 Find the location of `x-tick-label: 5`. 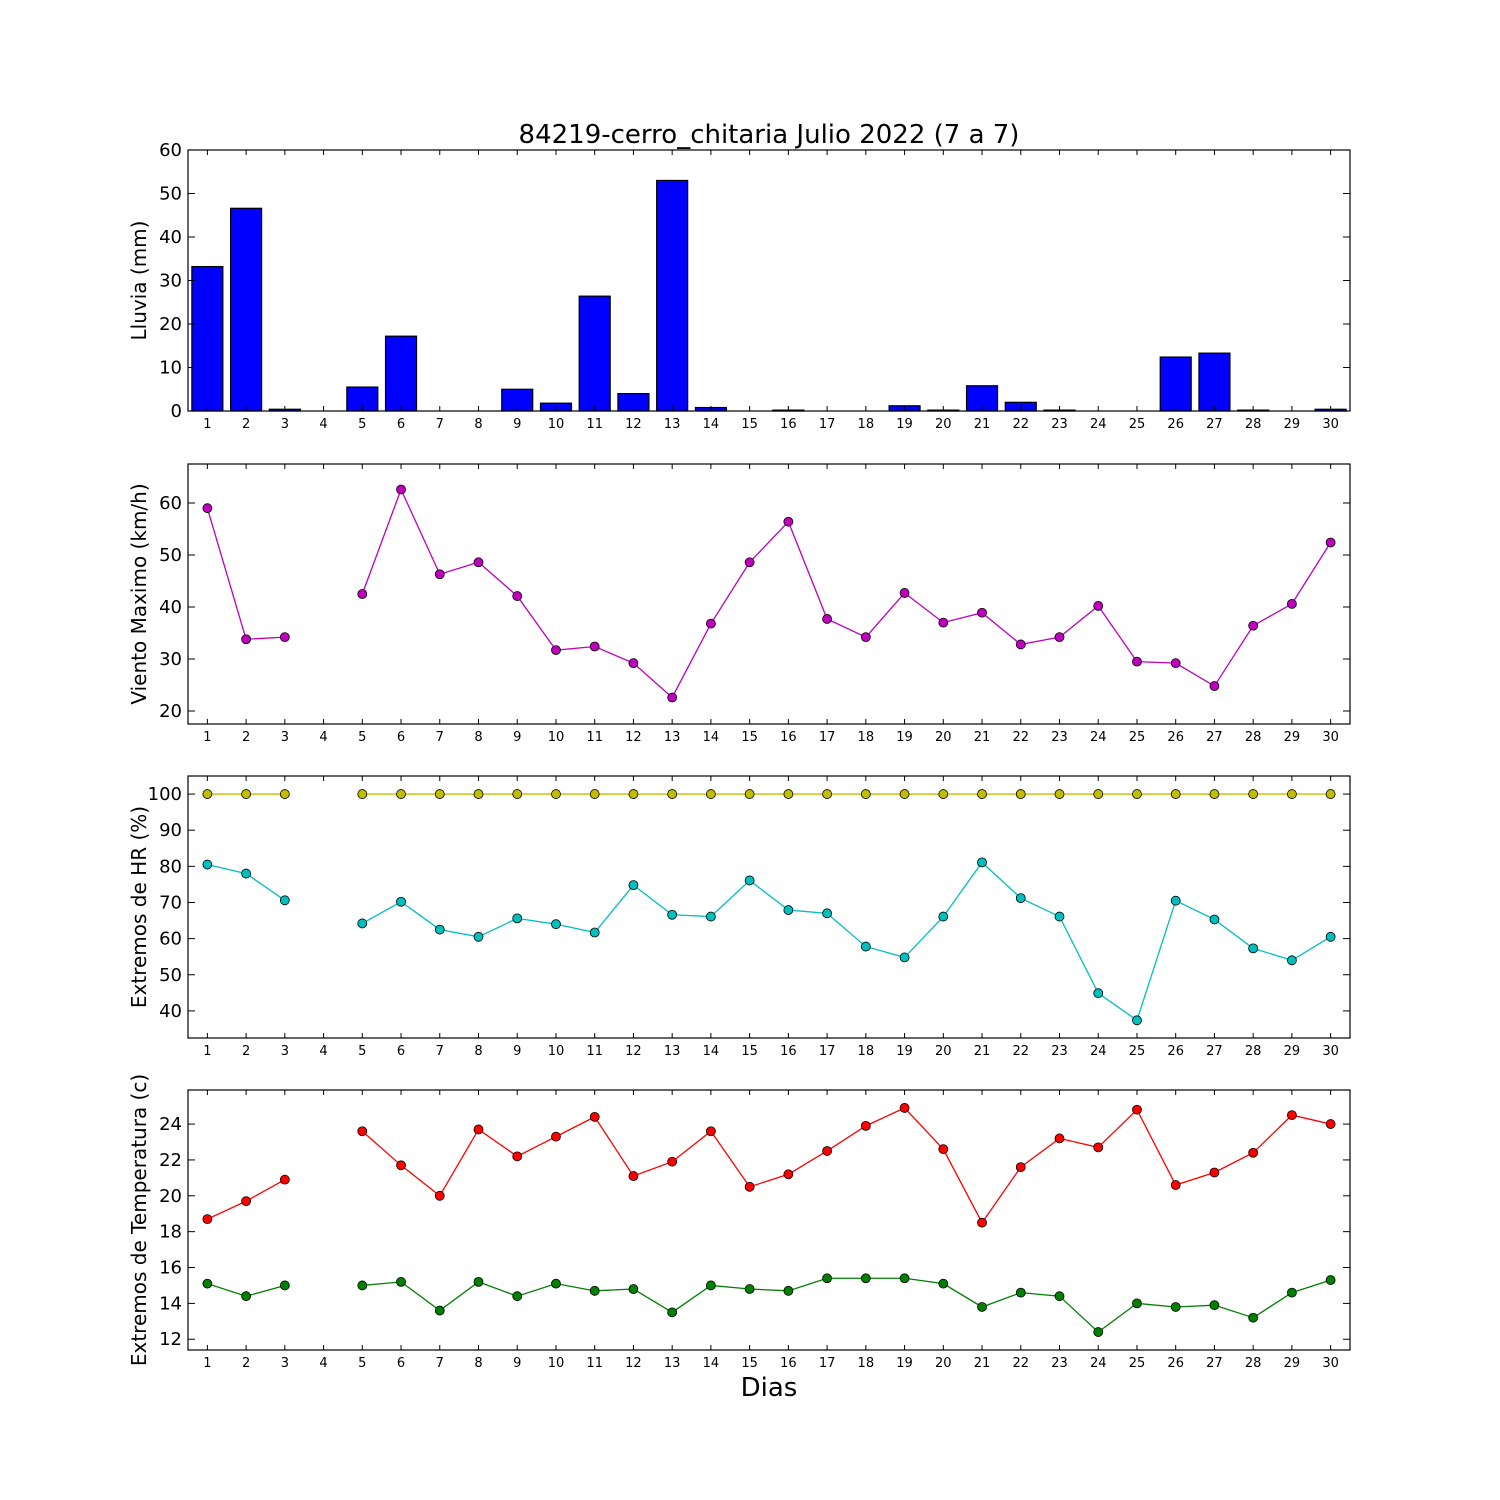

x-tick-label: 5 is located at coordinates (362, 737).